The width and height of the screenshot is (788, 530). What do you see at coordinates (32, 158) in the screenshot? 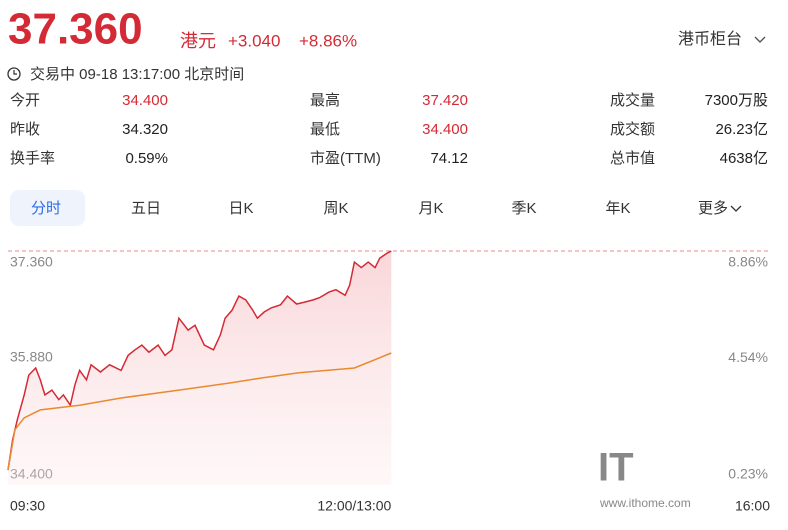
I see `stat-label: 换手率` at bounding box center [32, 158].